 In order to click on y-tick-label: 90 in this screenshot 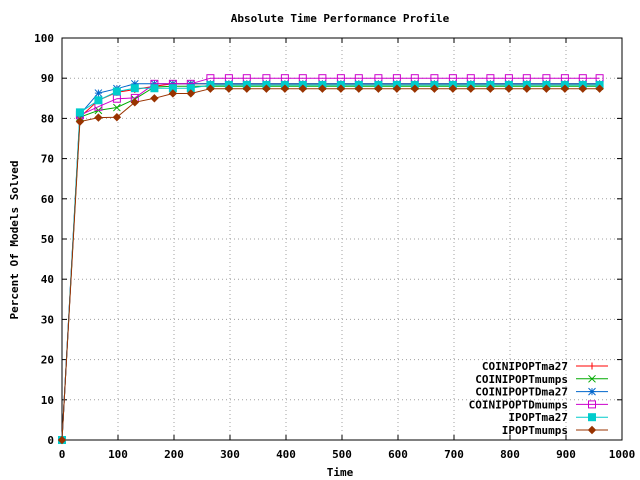, I will do `click(47, 78)`.